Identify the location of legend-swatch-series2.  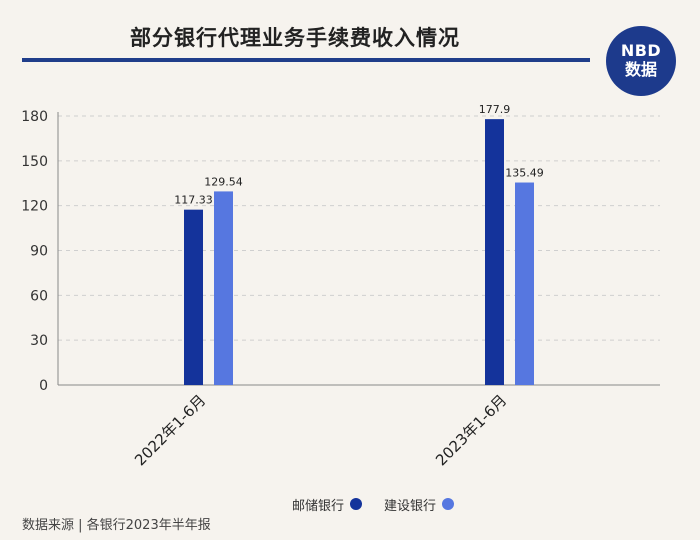
(448, 504).